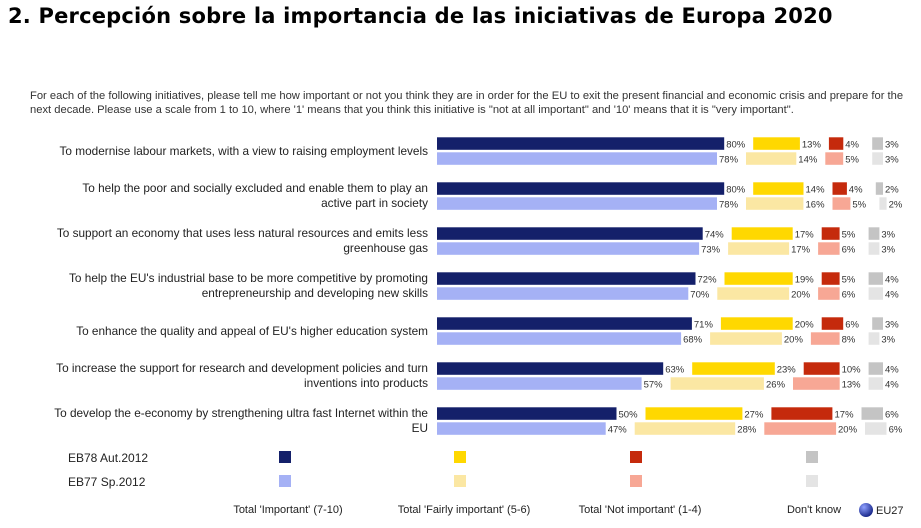 This screenshot has width=921, height=528. Describe the element at coordinates (640, 510) in the screenshot. I see `legend-answer-label: Total 'Not important' (1-4)` at that location.